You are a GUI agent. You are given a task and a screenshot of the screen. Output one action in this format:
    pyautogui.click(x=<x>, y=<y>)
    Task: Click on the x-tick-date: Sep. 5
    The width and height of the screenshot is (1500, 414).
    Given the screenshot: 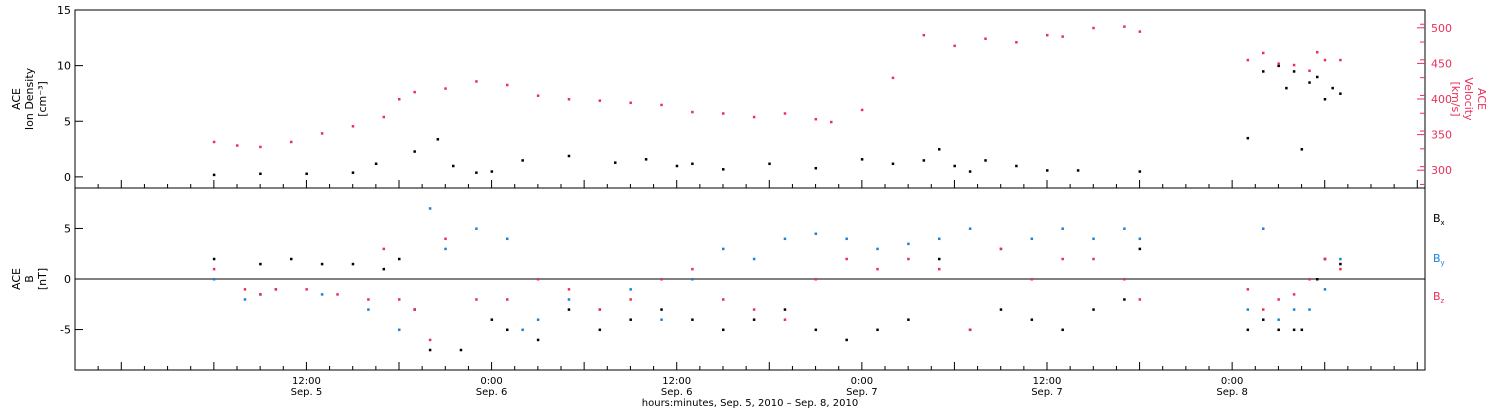 What is the action you would take?
    pyautogui.click(x=307, y=392)
    